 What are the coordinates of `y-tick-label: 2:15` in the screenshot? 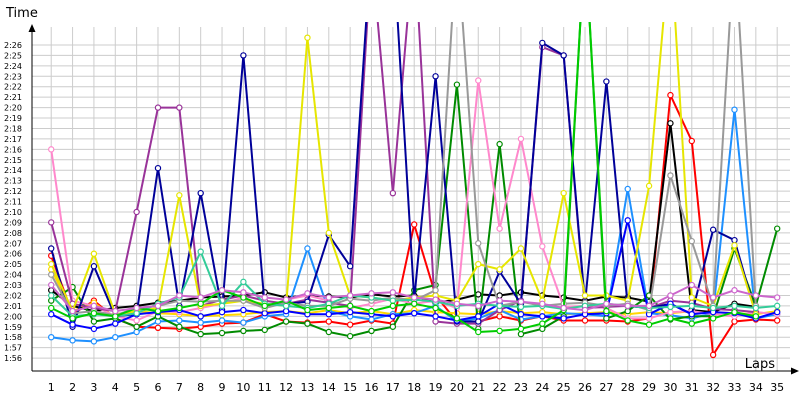 It's located at (13, 160).